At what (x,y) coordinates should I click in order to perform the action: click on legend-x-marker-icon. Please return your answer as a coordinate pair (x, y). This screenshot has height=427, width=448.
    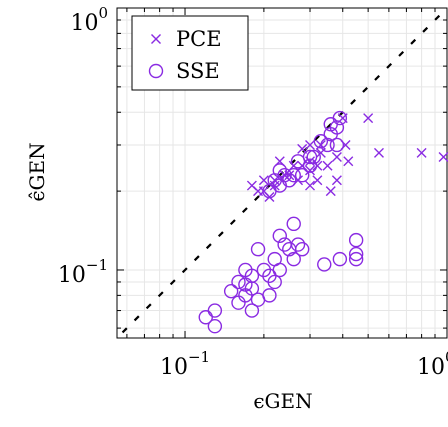
    Looking at the image, I should click on (156, 39).